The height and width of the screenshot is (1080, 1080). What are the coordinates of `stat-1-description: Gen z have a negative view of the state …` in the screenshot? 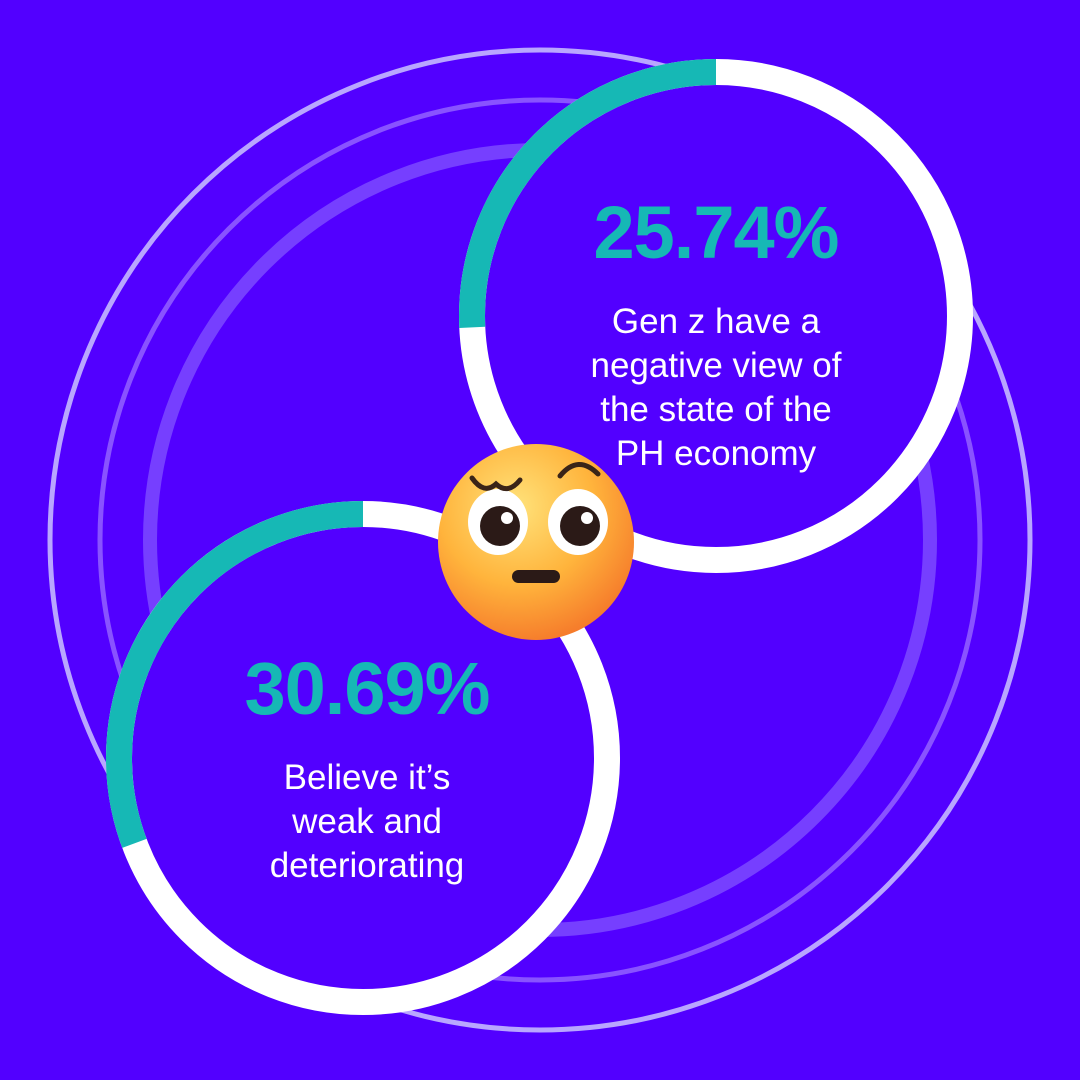 It's located at (716, 388).